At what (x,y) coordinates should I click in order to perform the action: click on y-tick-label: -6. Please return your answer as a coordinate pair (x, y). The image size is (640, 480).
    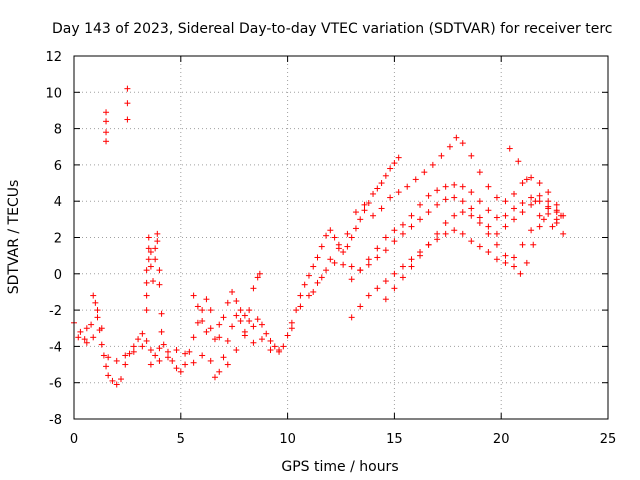
    Looking at the image, I should click on (55, 384).